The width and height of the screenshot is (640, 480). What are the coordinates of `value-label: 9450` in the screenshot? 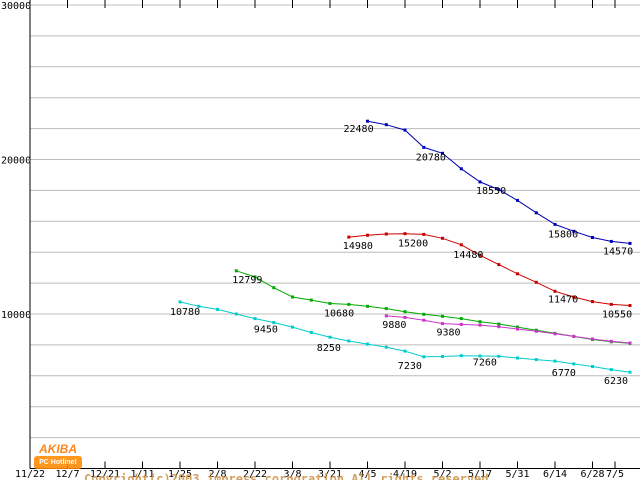 It's located at (266, 330).